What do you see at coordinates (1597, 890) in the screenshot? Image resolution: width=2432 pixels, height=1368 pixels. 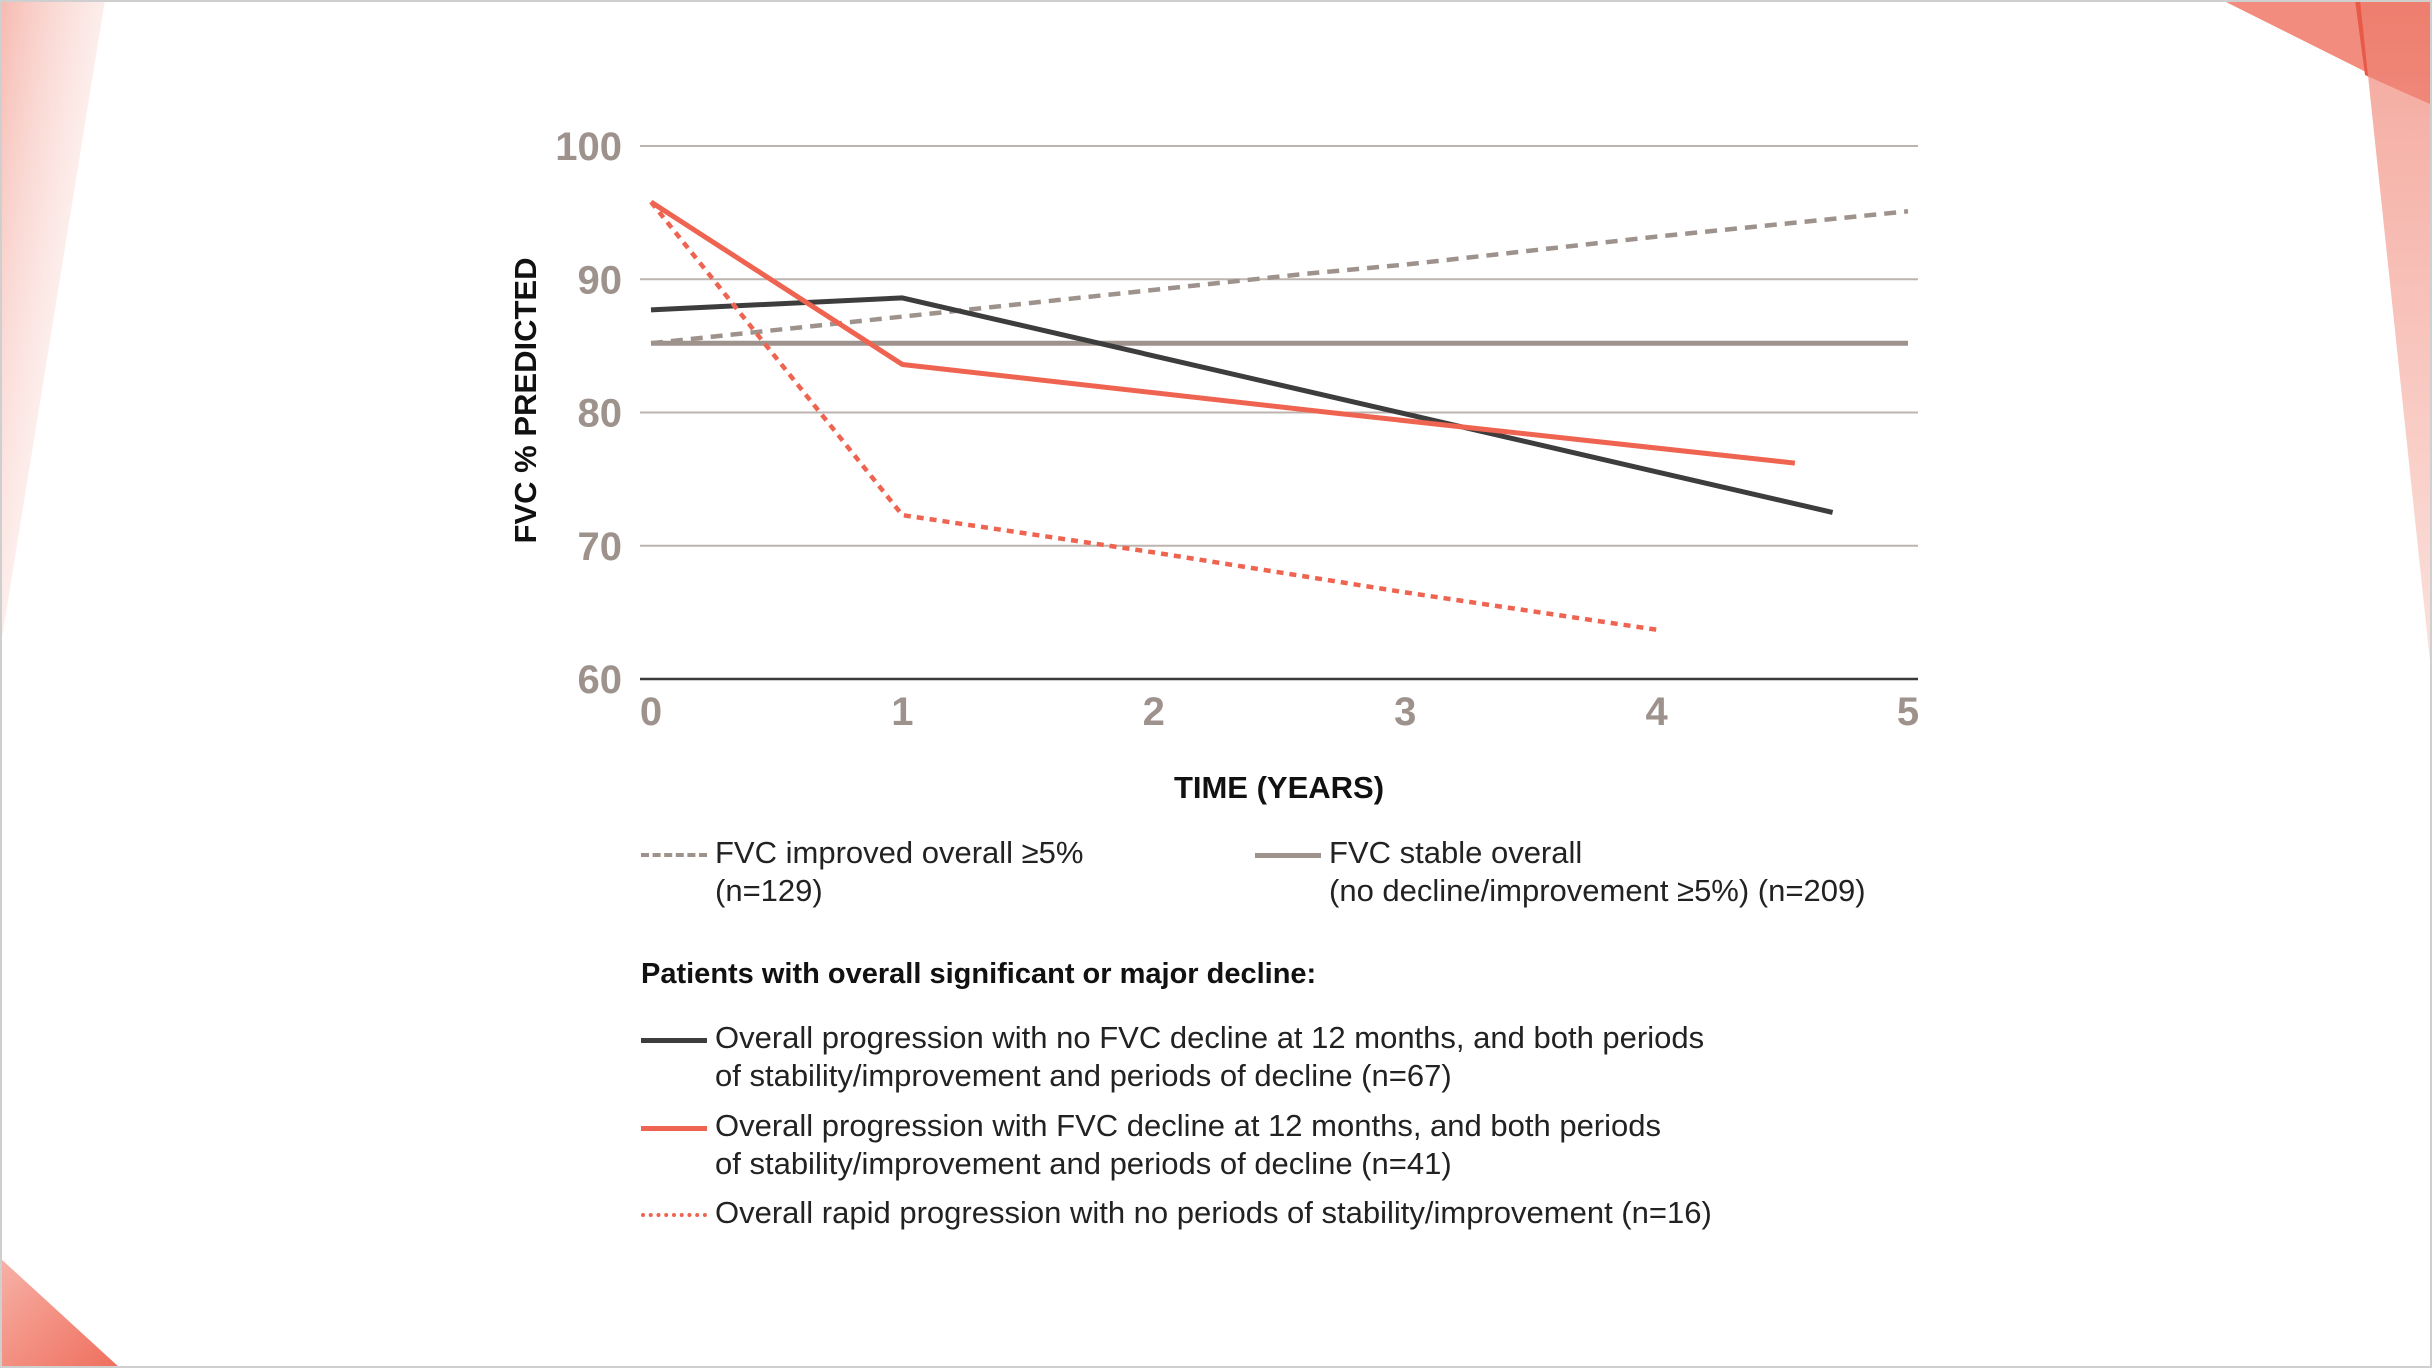 I see `legend-stable-line2: (no decline/improvement ≥5%) (n=209)` at bounding box center [1597, 890].